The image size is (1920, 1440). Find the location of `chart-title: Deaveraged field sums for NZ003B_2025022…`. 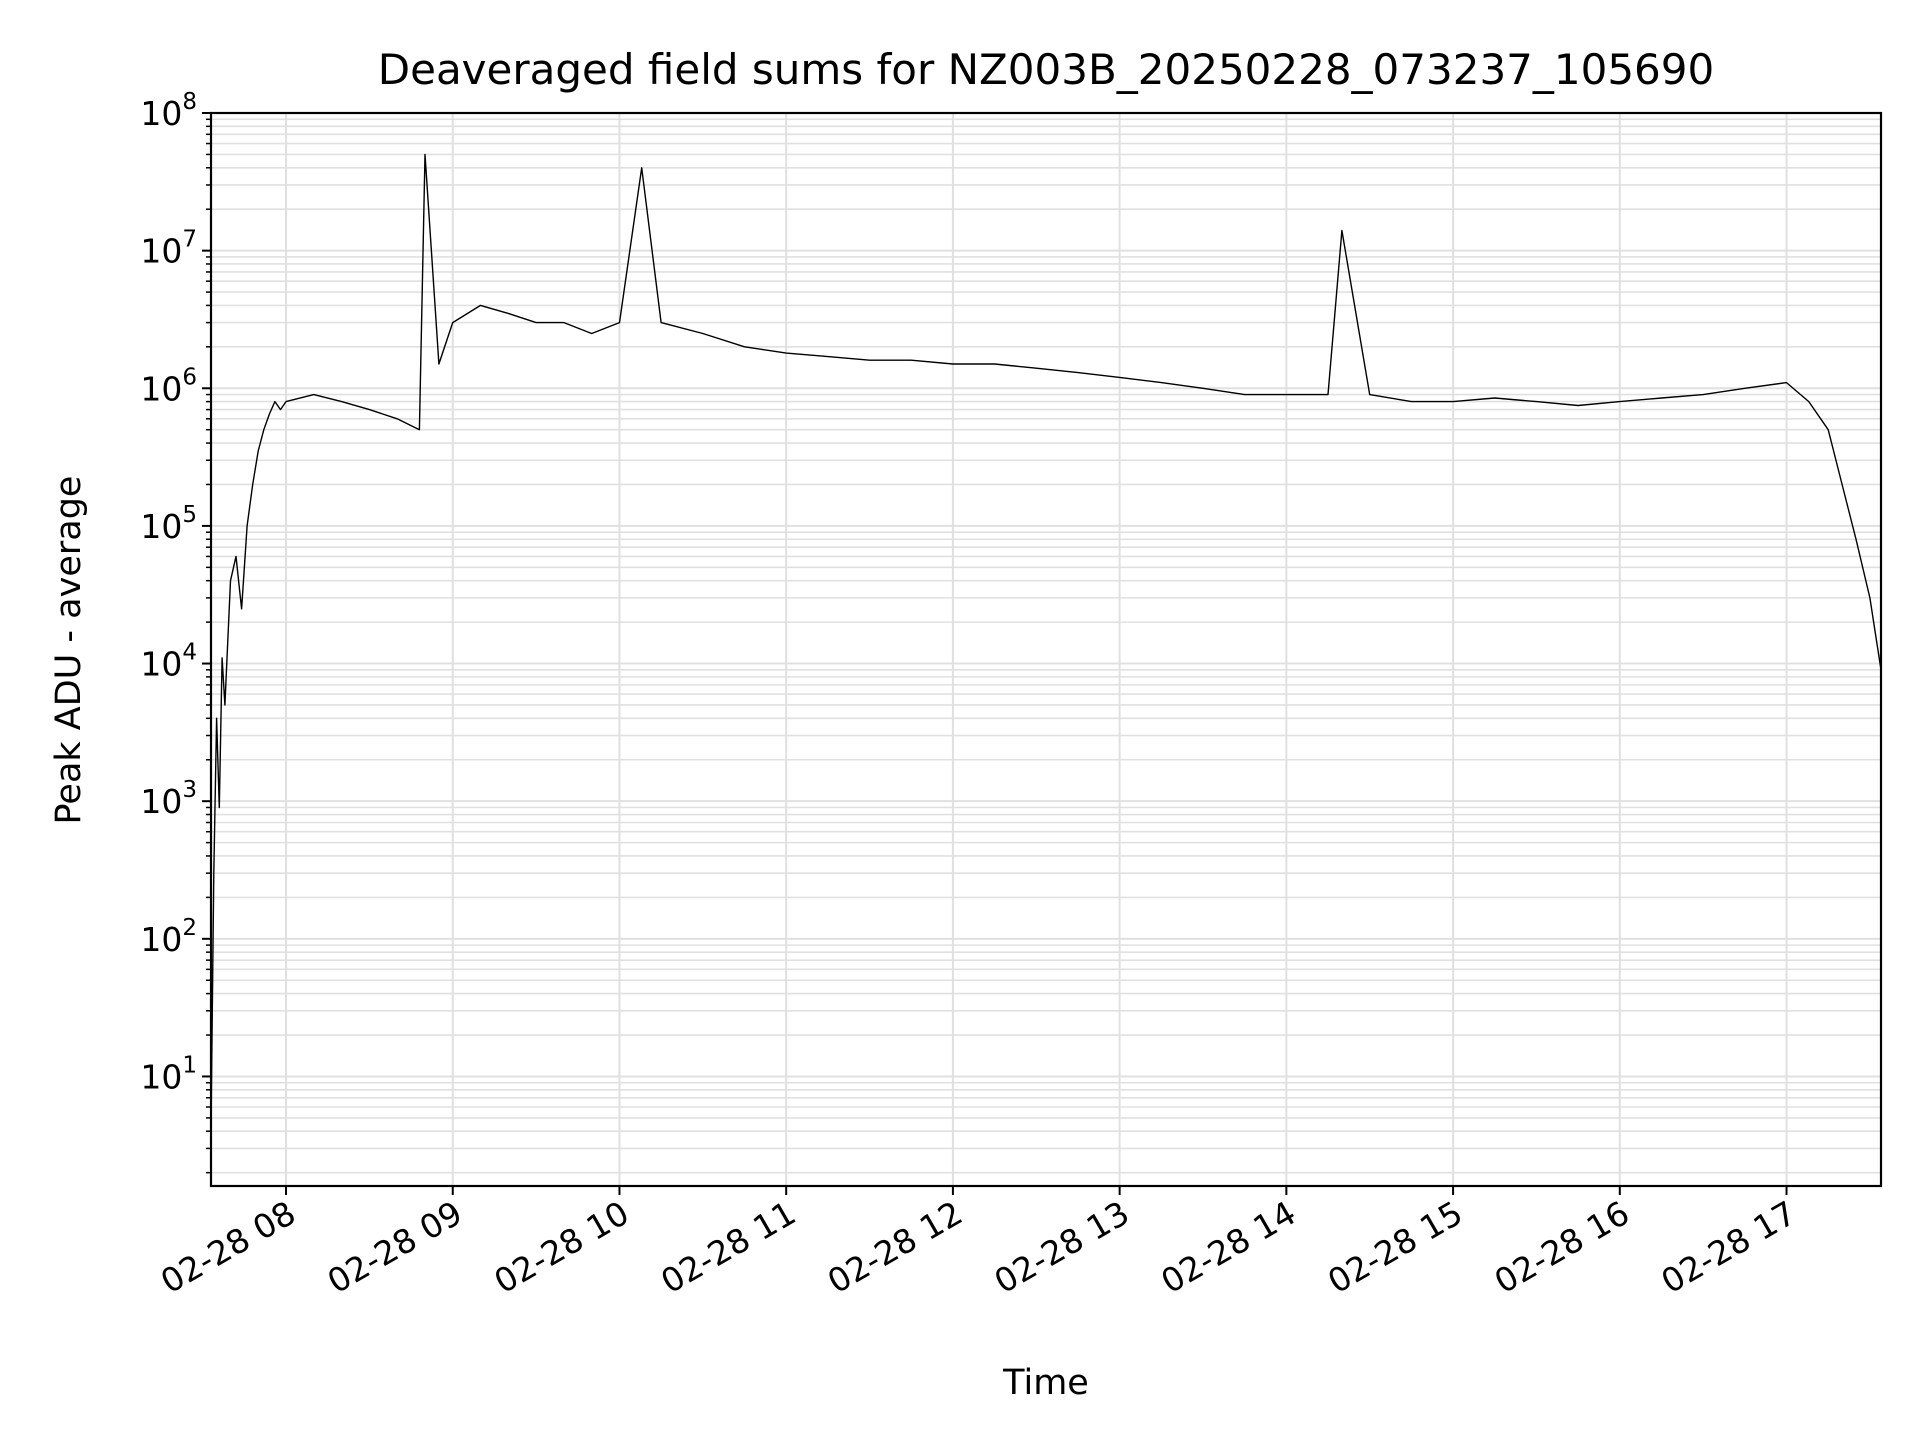

chart-title: Deaveraged field sums for NZ003B_2025022… is located at coordinates (1046, 69).